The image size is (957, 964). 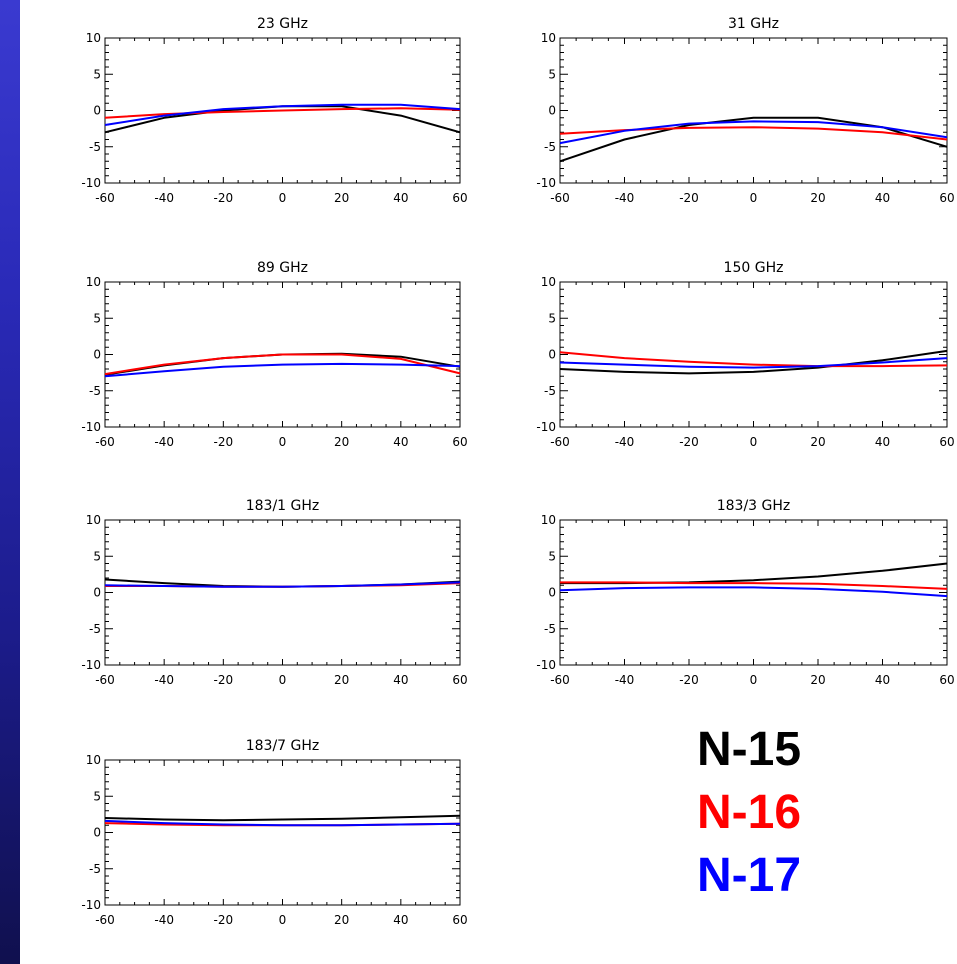 I want to click on chart-23-ghz-xtick-label: 20, so click(x=341, y=198).